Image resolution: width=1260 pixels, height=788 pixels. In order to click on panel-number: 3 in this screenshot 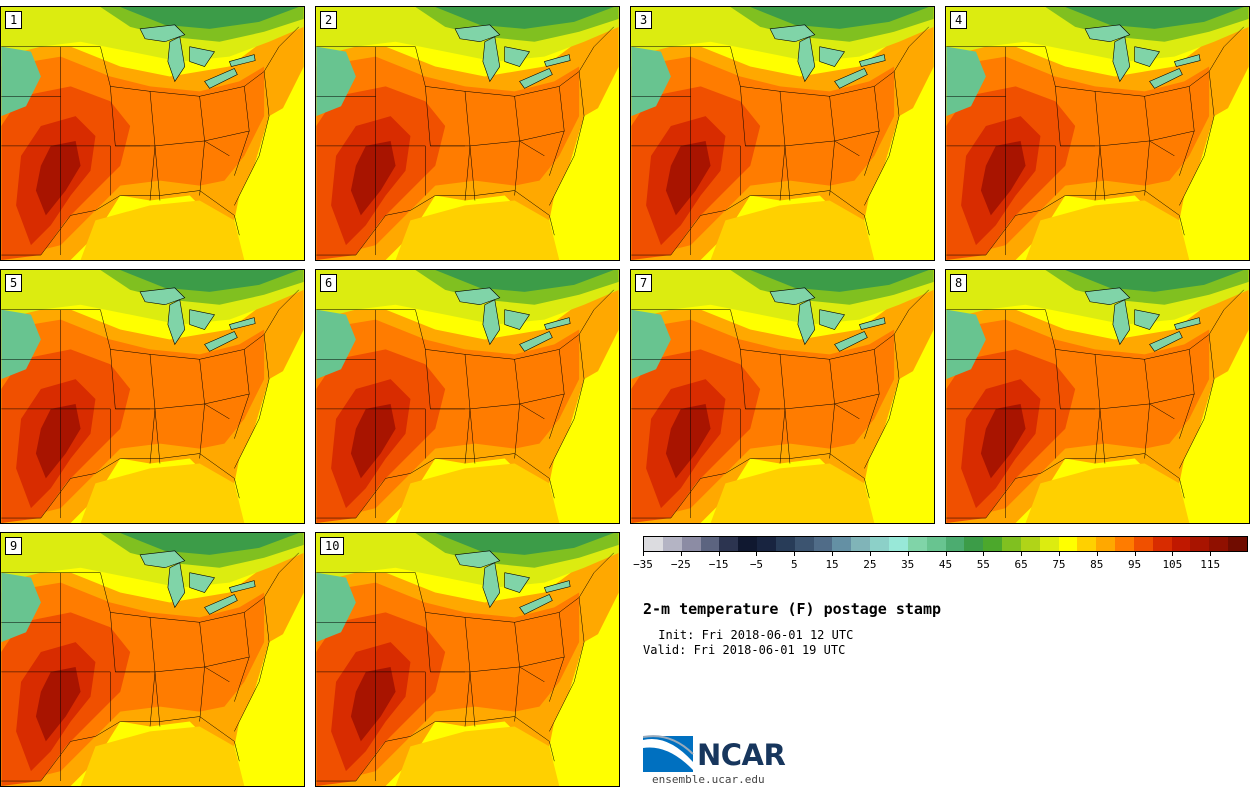, I will do `click(644, 20)`.